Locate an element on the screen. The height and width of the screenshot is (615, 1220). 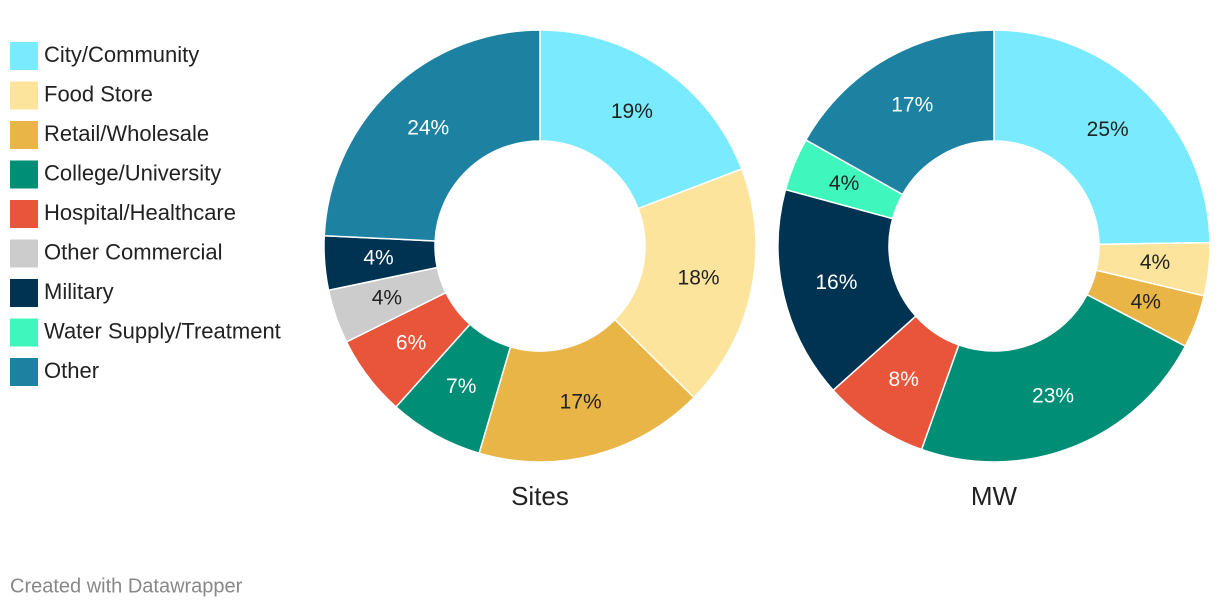
legend-label: Retail/Wholesale is located at coordinates (126, 133).